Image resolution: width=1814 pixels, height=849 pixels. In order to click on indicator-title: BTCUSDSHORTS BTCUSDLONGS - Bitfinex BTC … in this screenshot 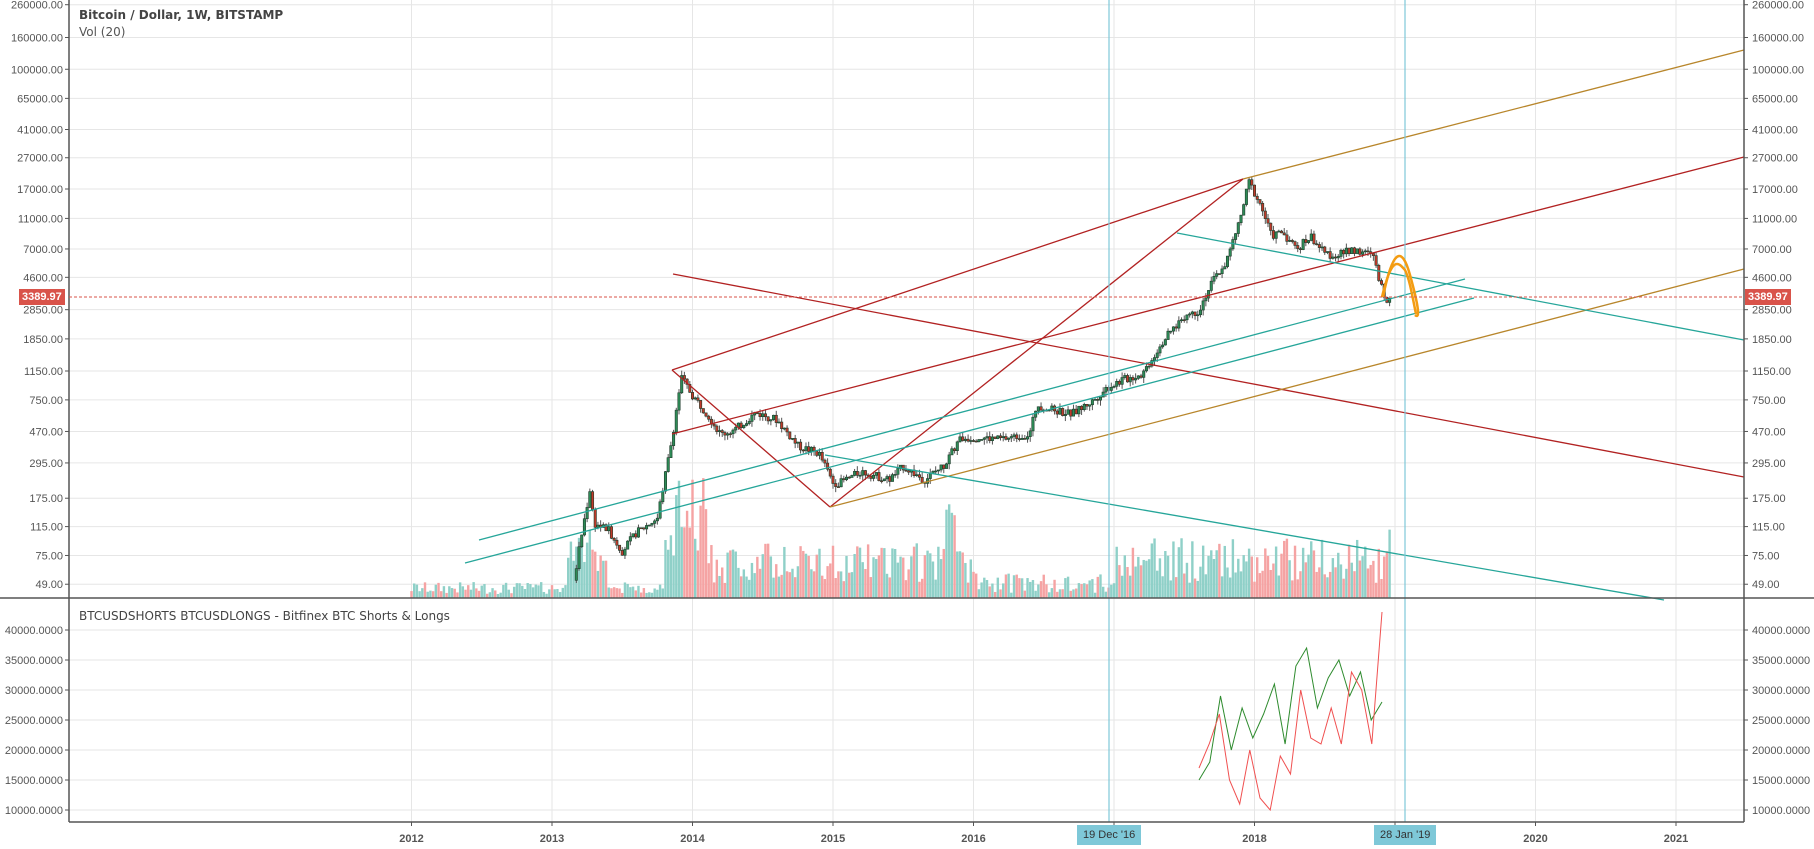, I will do `click(264, 616)`.